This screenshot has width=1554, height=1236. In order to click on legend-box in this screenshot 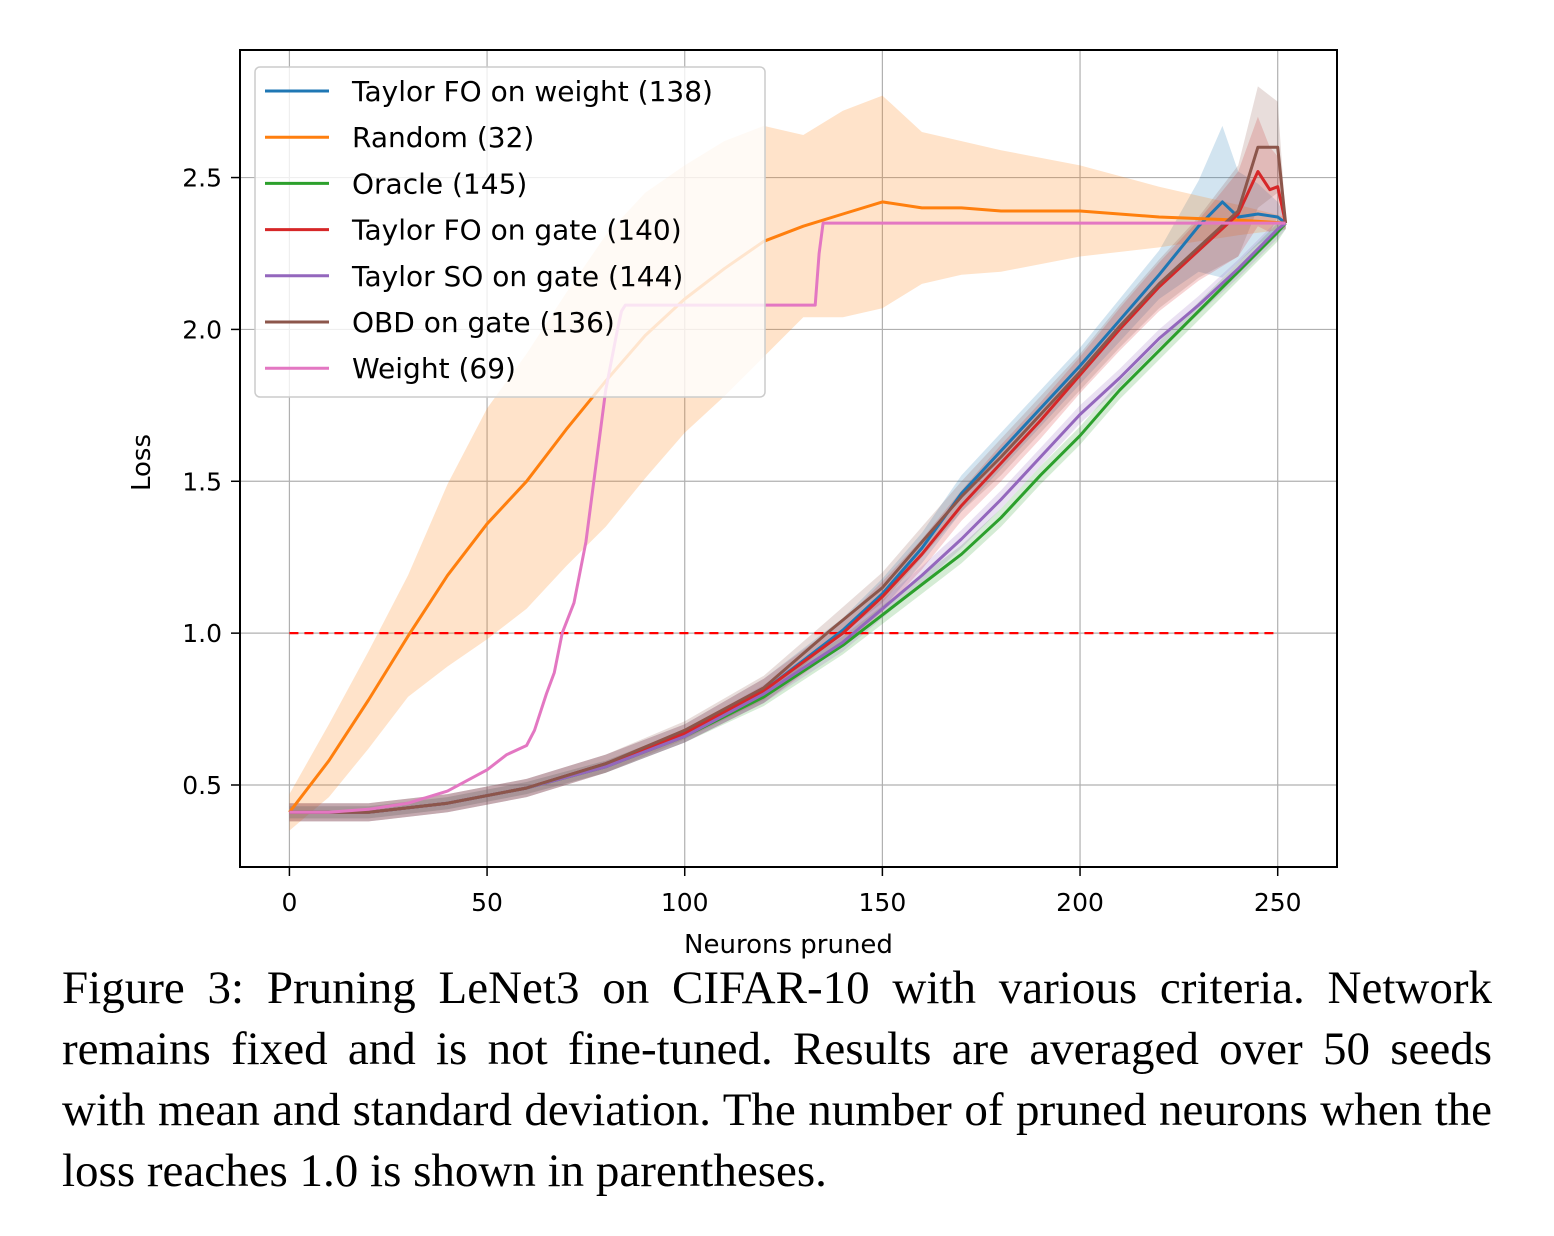, I will do `click(510, 232)`.